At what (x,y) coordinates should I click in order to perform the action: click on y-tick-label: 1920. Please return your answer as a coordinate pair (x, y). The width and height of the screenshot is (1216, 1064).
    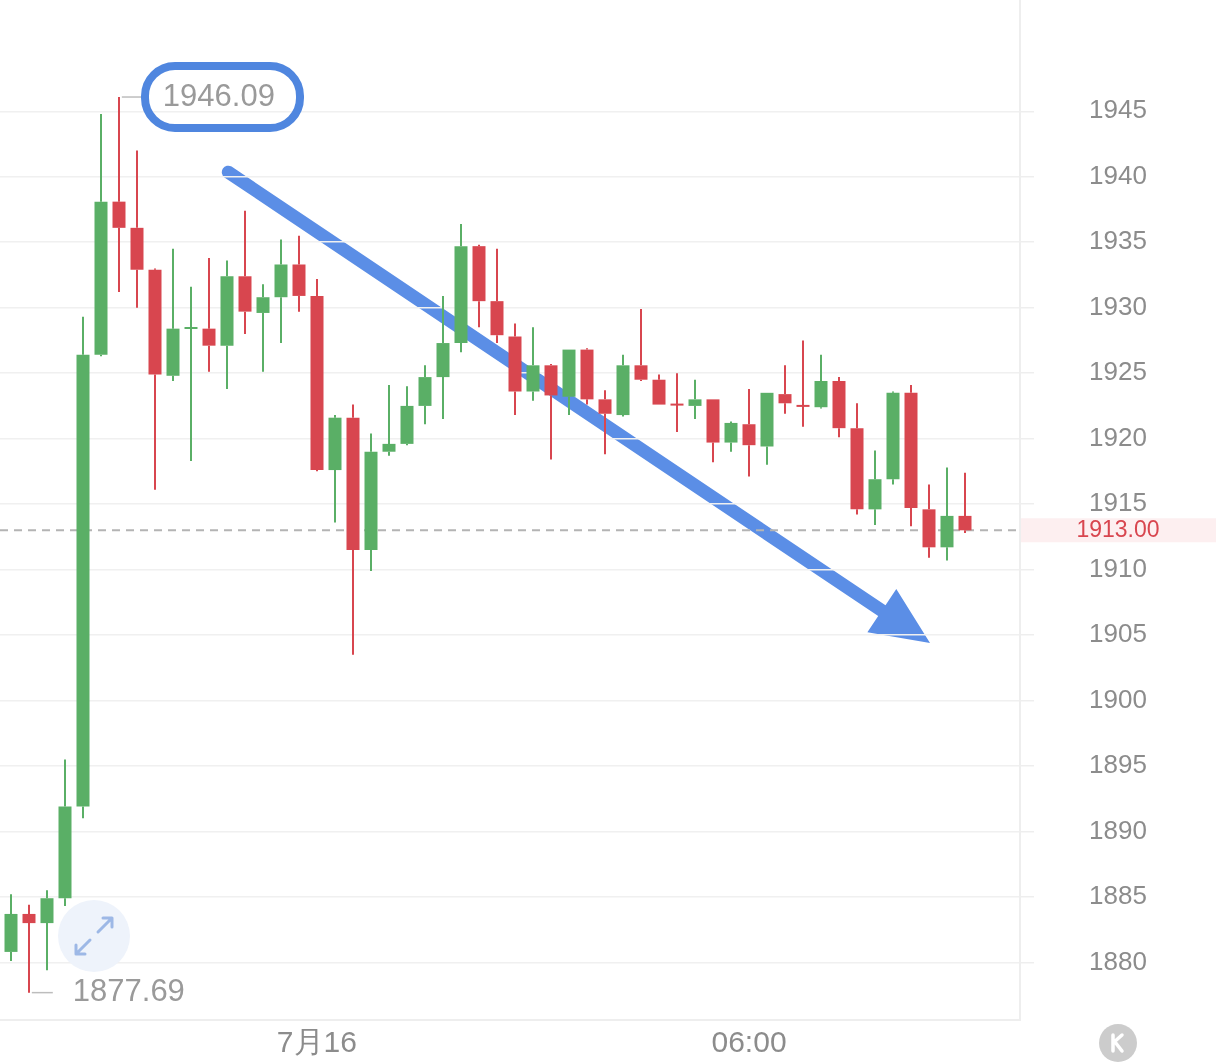
    Looking at the image, I should click on (1118, 436).